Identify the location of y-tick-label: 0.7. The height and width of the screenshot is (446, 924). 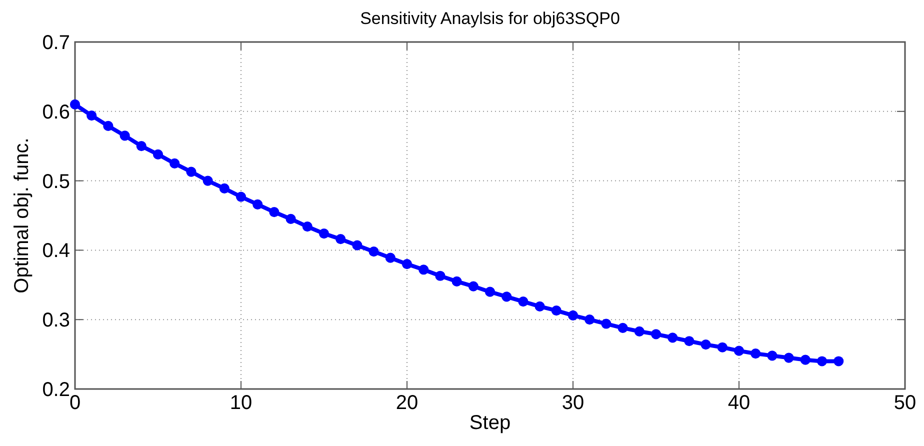
(56, 43).